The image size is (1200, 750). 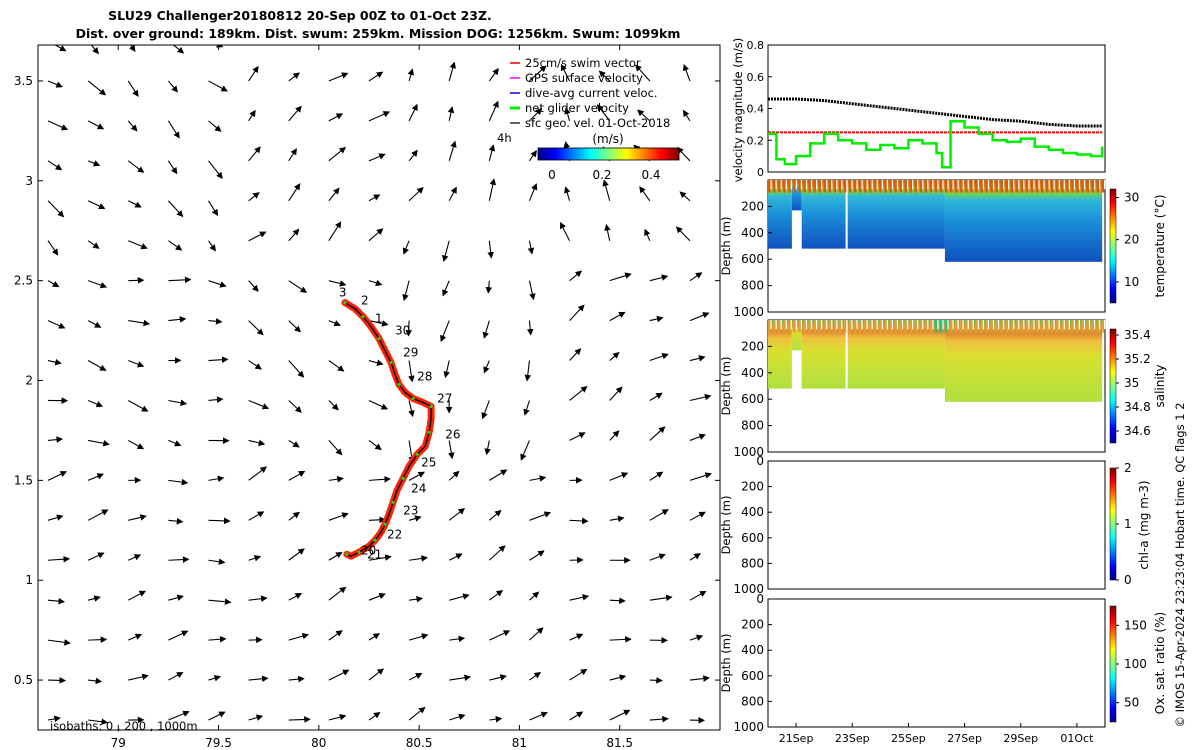 What do you see at coordinates (756, 45) in the screenshot?
I see `velocity-ytick-label: 0.8` at bounding box center [756, 45].